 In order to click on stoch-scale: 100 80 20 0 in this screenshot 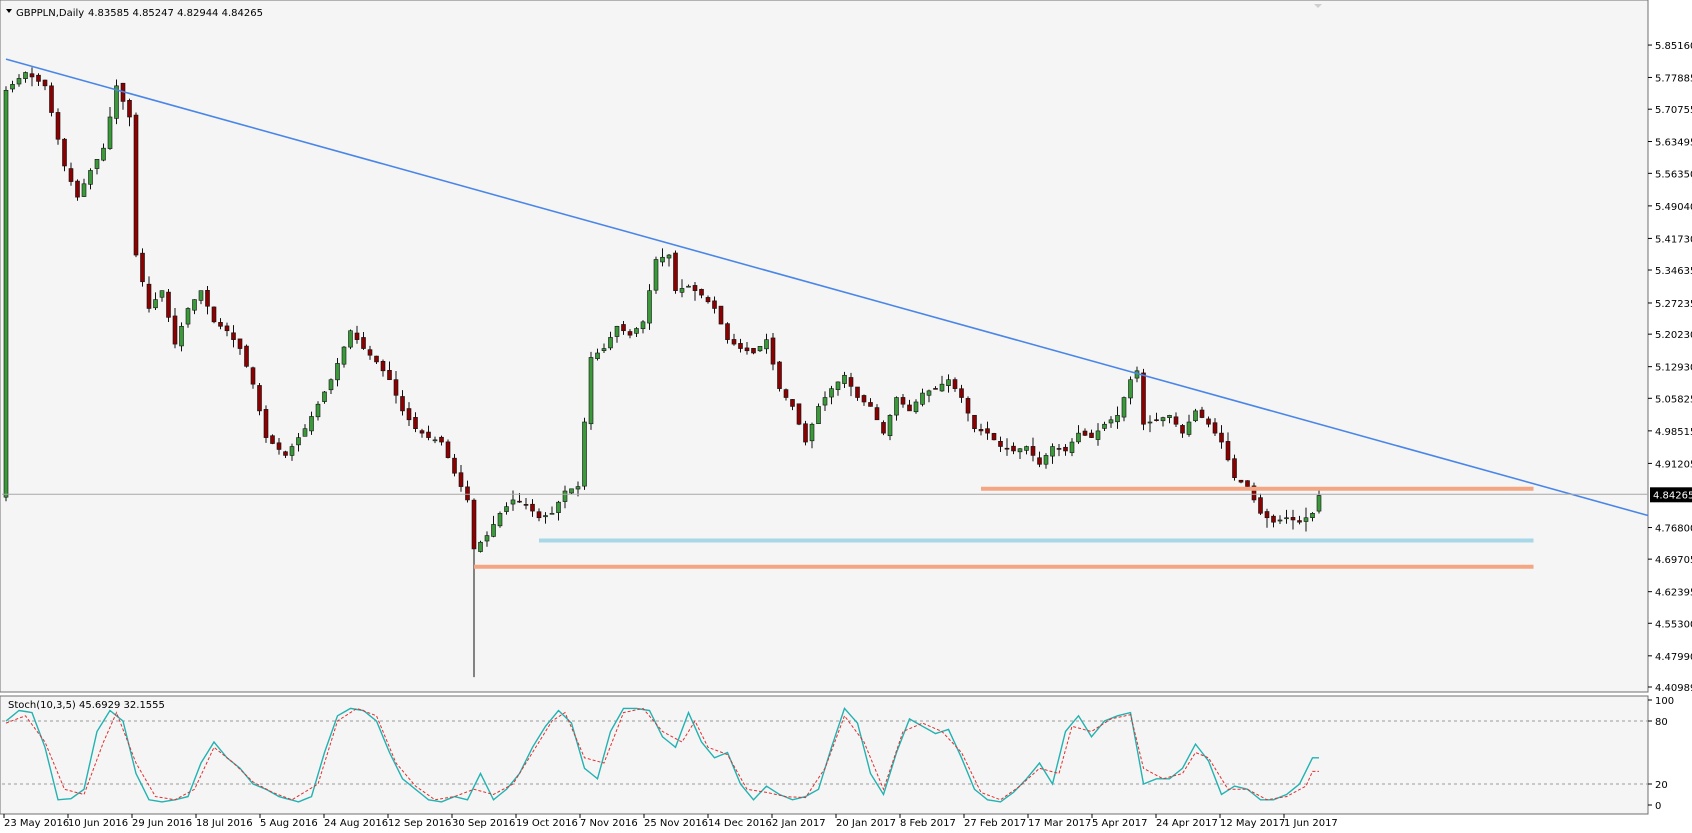, I will do `click(1661, 754)`.